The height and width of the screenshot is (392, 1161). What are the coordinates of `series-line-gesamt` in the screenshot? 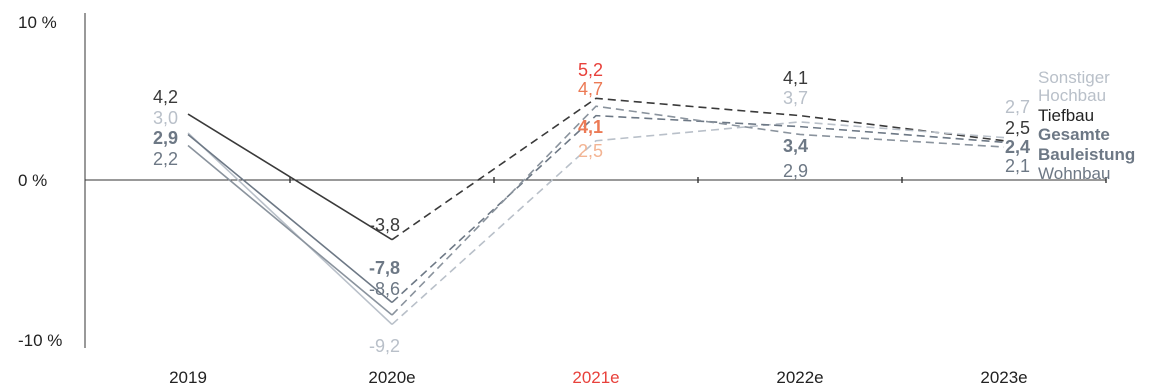 It's located at (290, 218).